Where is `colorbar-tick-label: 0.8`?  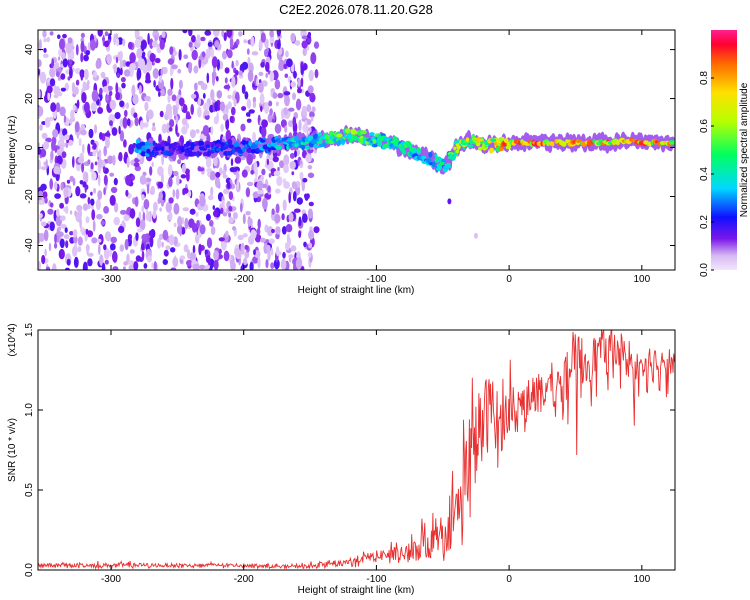
colorbar-tick-label: 0.8 is located at coordinates (704, 78).